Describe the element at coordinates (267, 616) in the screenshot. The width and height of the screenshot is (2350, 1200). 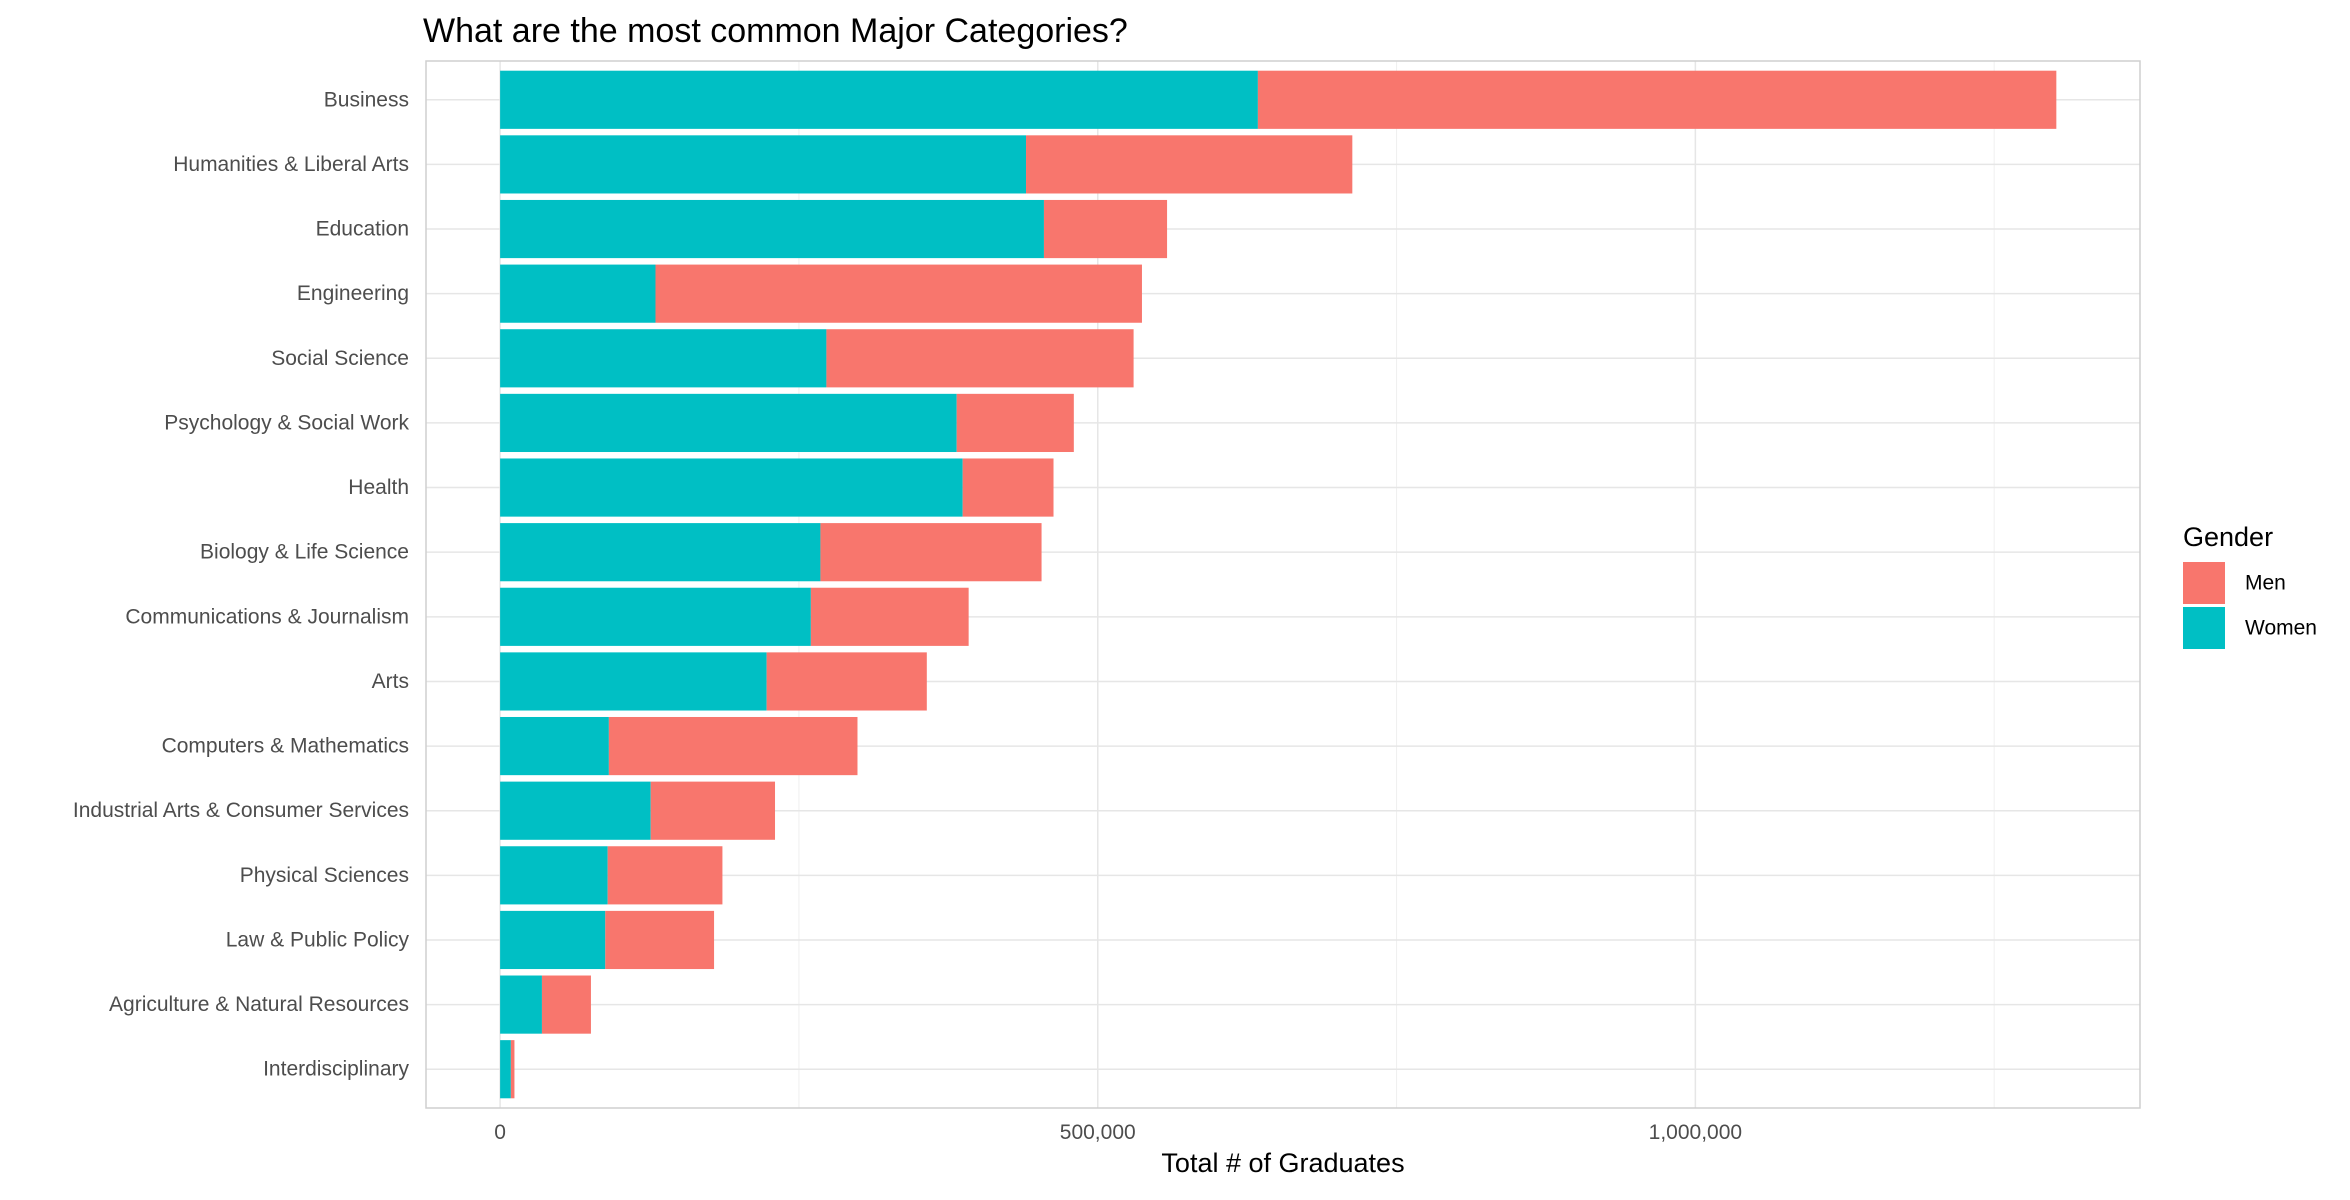
I see `category-label: Communications & Journalism` at that location.